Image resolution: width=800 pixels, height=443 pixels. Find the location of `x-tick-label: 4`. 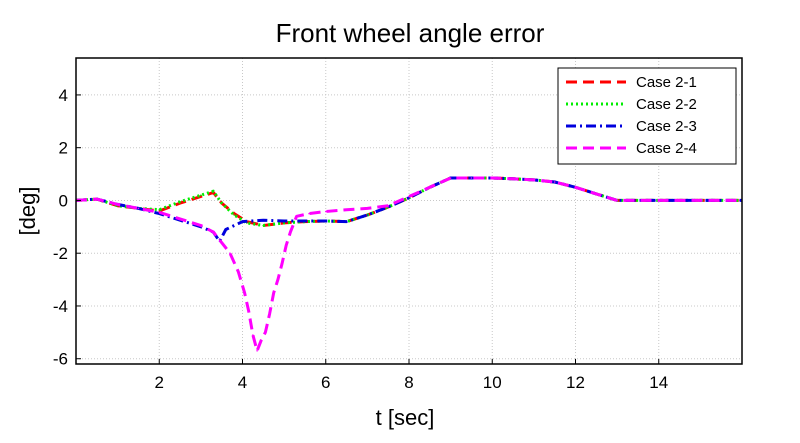

x-tick-label: 4 is located at coordinates (242, 382).